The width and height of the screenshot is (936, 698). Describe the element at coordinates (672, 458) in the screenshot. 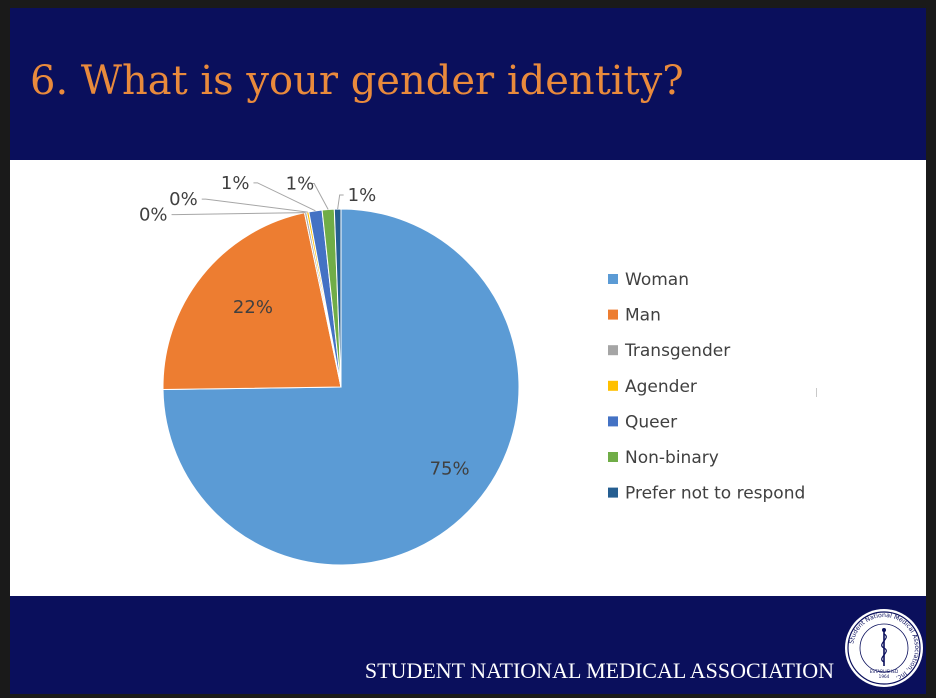

I see `legend-label-non-binary: Non-binary` at that location.